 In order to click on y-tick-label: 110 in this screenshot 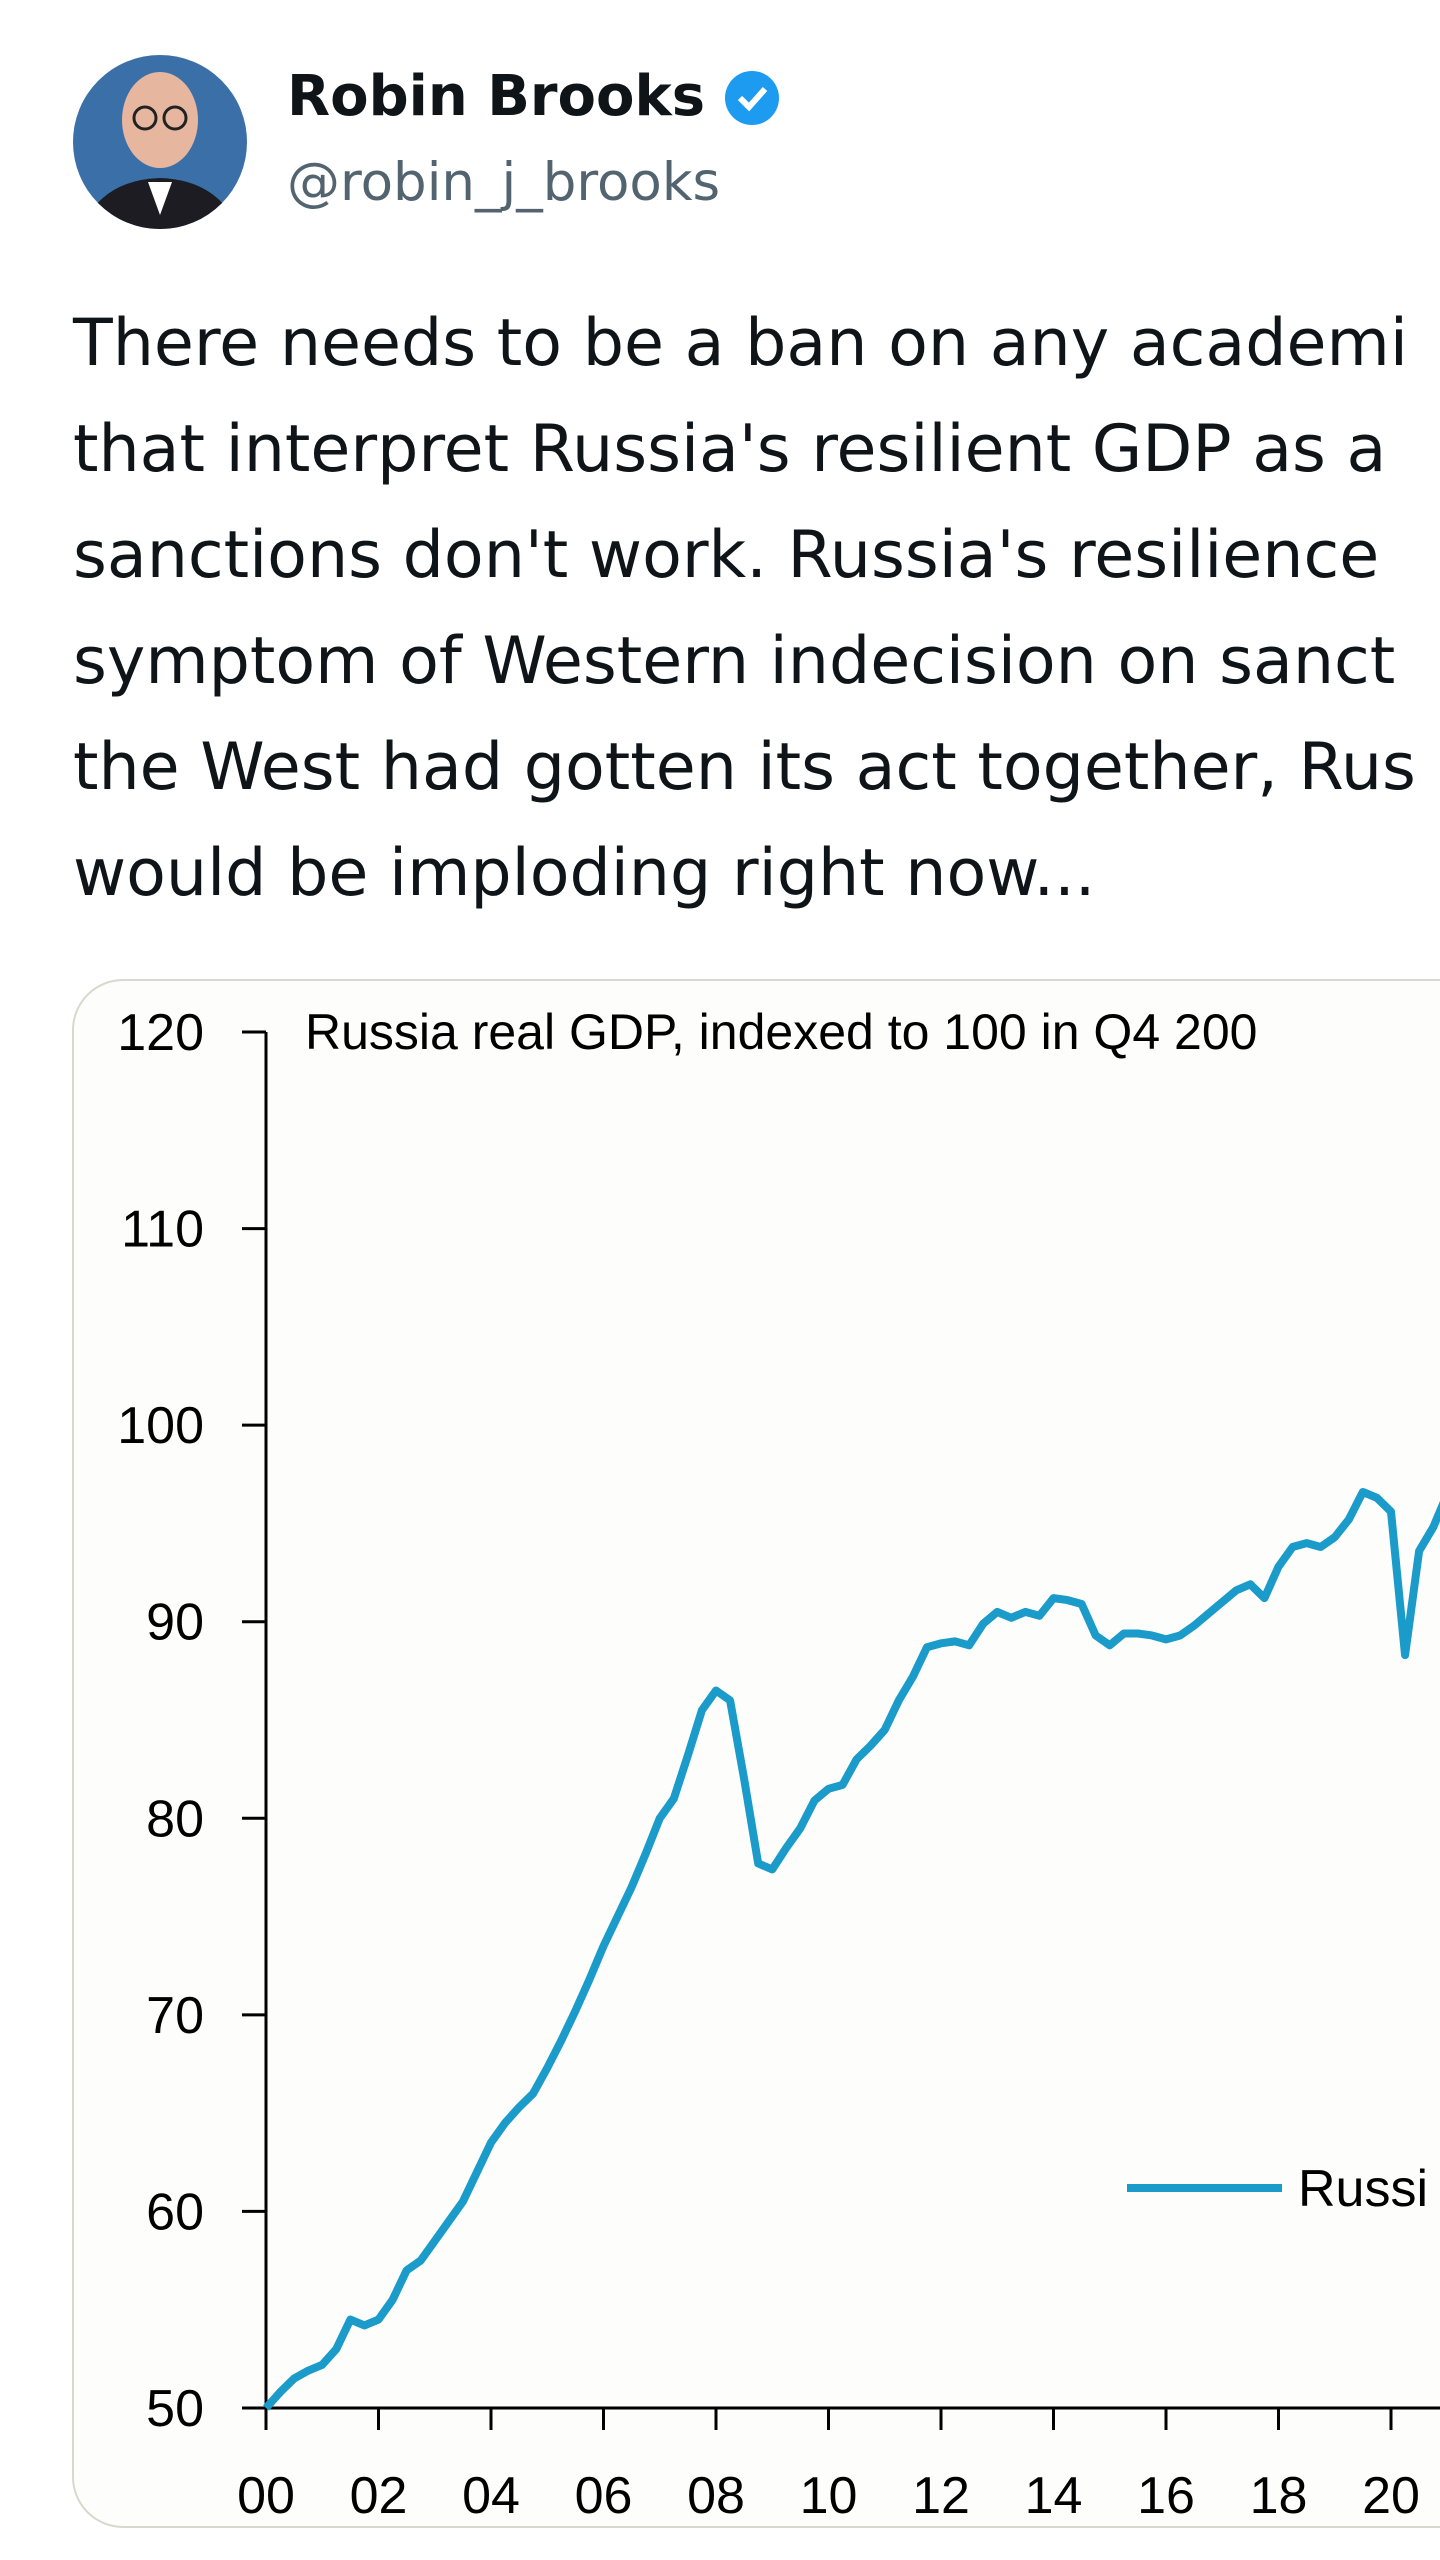, I will do `click(162, 1230)`.